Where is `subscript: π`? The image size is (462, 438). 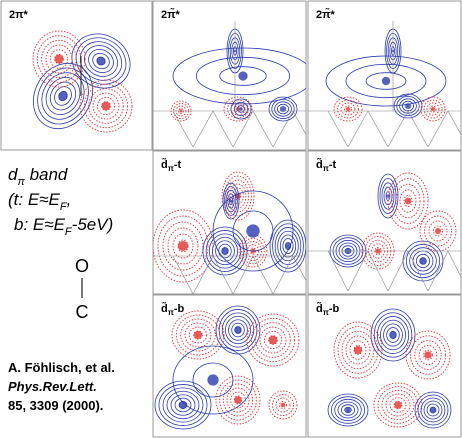 subscript: π is located at coordinates (326, 168).